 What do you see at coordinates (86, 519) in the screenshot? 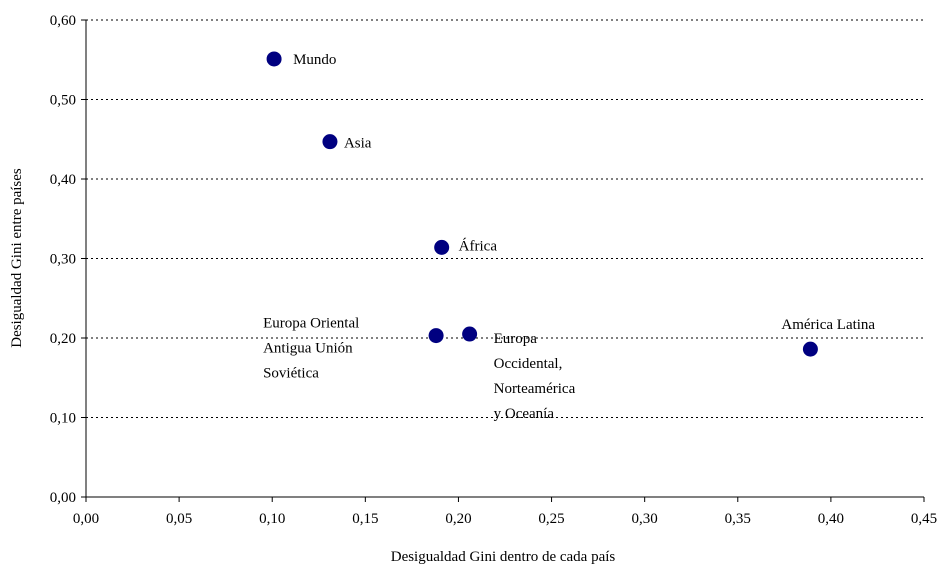
I see `x-tick-label: 0,00` at bounding box center [86, 519].